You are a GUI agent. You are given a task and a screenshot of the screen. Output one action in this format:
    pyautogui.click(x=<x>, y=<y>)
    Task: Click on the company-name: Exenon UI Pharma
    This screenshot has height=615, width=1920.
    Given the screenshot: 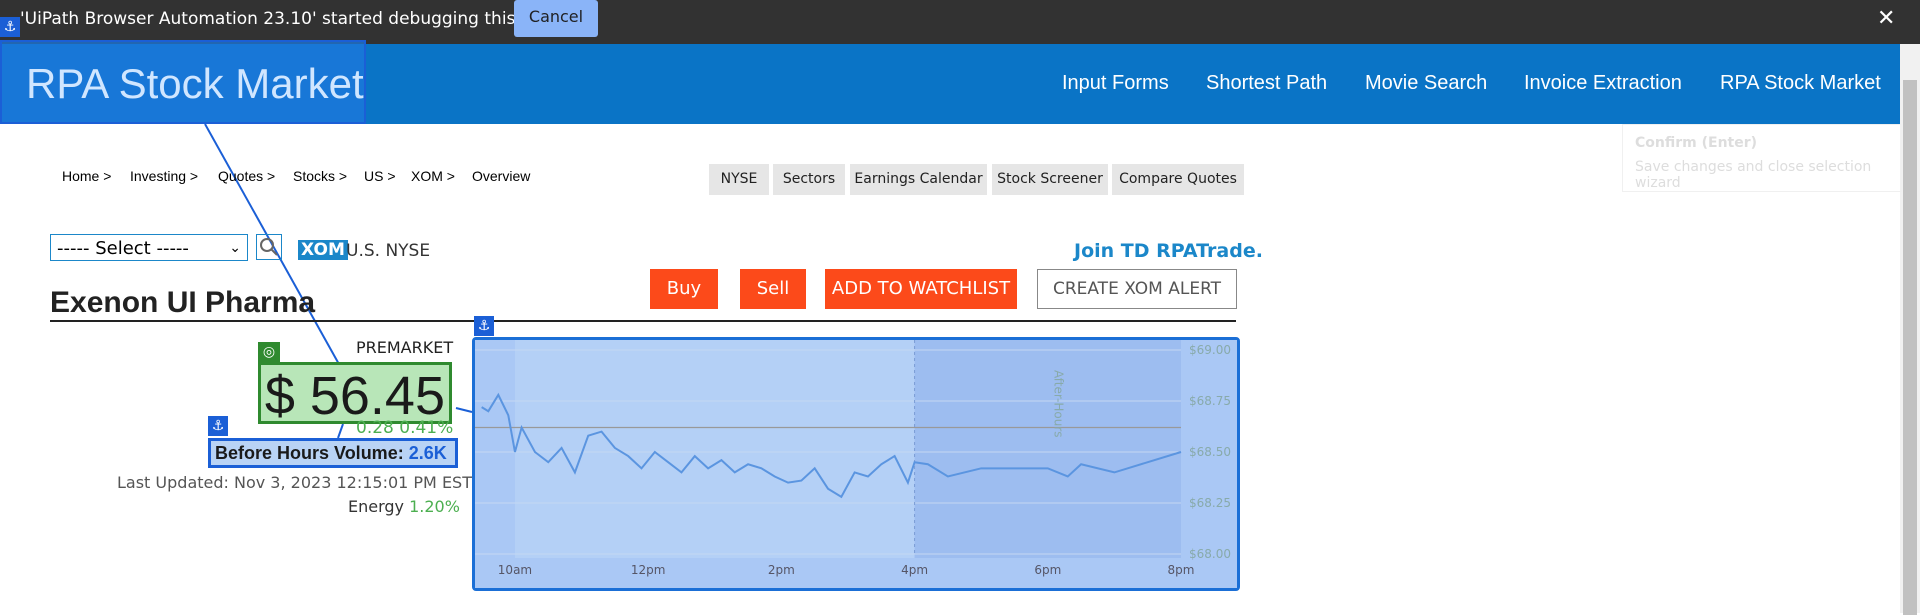 What is the action you would take?
    pyautogui.click(x=183, y=302)
    